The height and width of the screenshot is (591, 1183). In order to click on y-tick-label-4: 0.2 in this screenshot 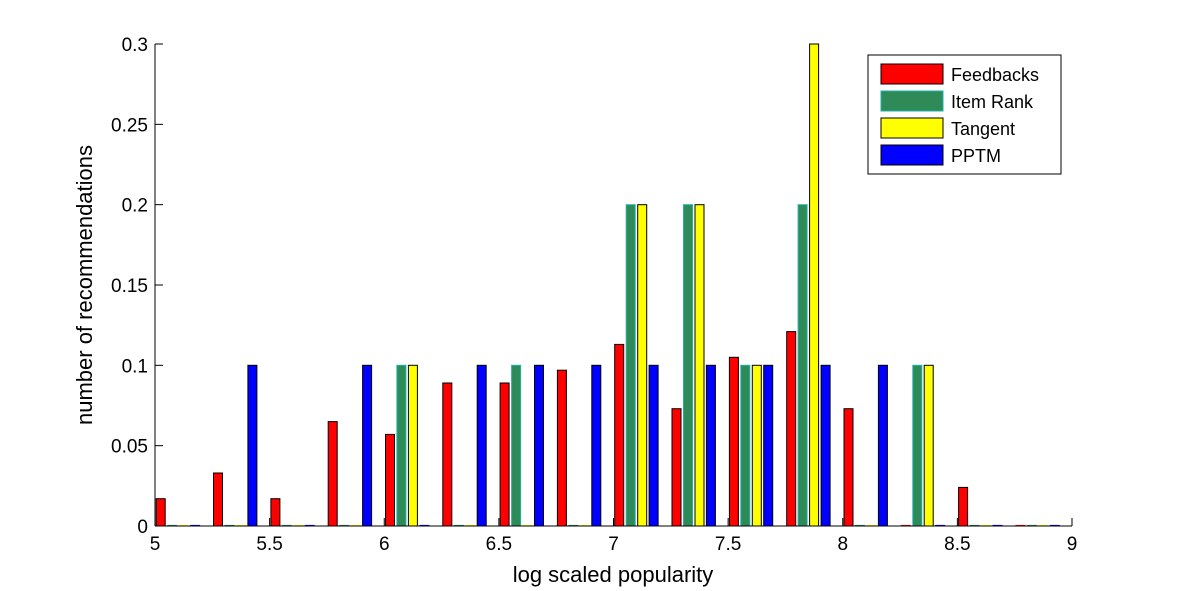, I will do `click(135, 206)`.